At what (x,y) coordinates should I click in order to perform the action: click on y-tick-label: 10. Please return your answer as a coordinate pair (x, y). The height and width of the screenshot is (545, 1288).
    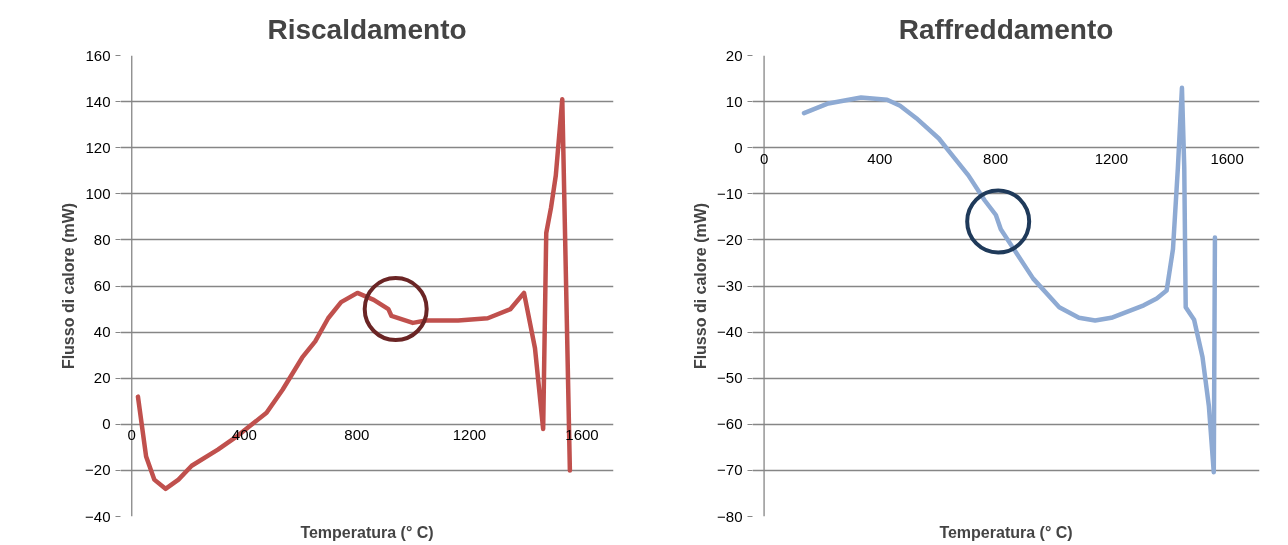
    Looking at the image, I should click on (734, 101).